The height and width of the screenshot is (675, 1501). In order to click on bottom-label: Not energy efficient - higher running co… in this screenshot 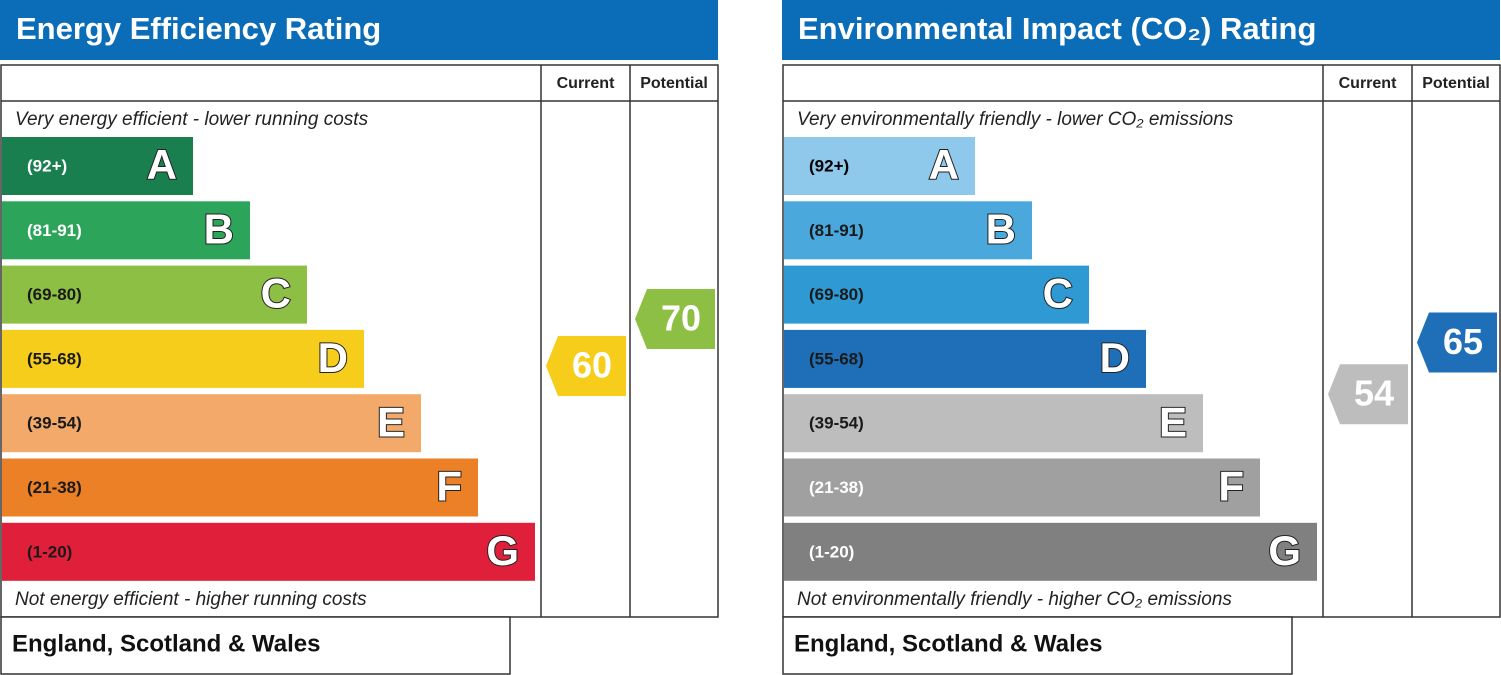, I will do `click(191, 599)`.